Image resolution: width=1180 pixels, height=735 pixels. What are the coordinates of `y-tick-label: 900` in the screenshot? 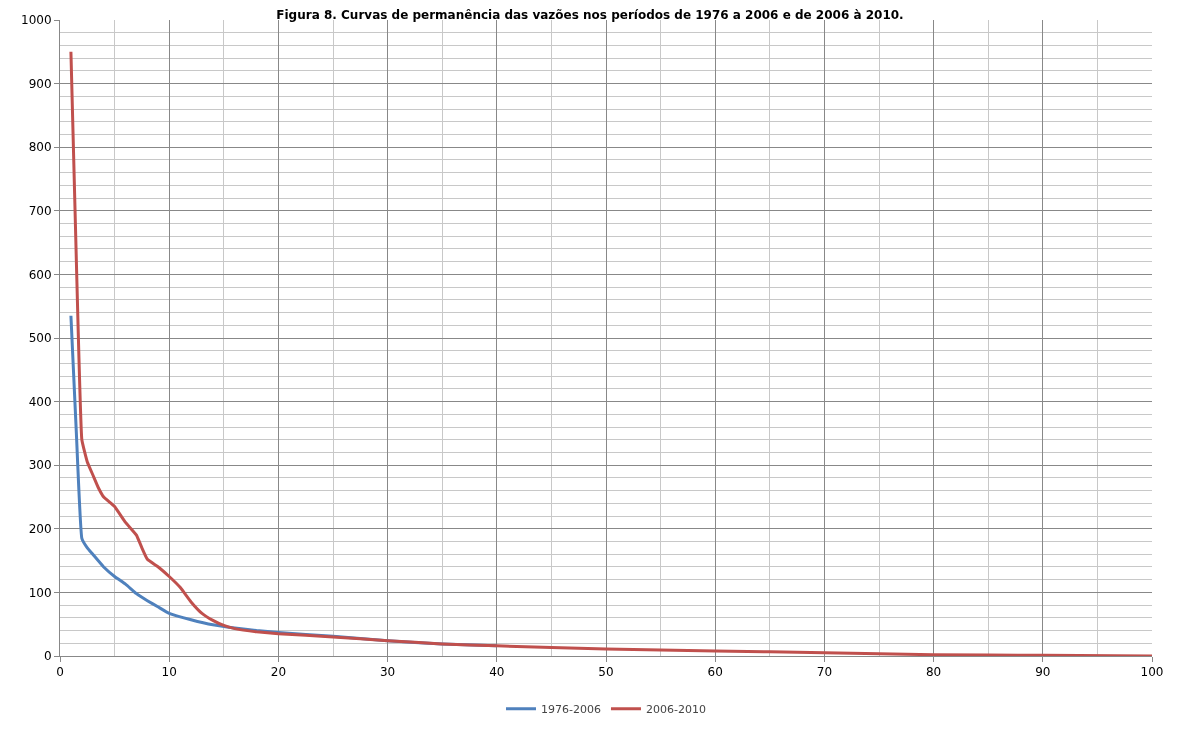 It's located at (40, 83).